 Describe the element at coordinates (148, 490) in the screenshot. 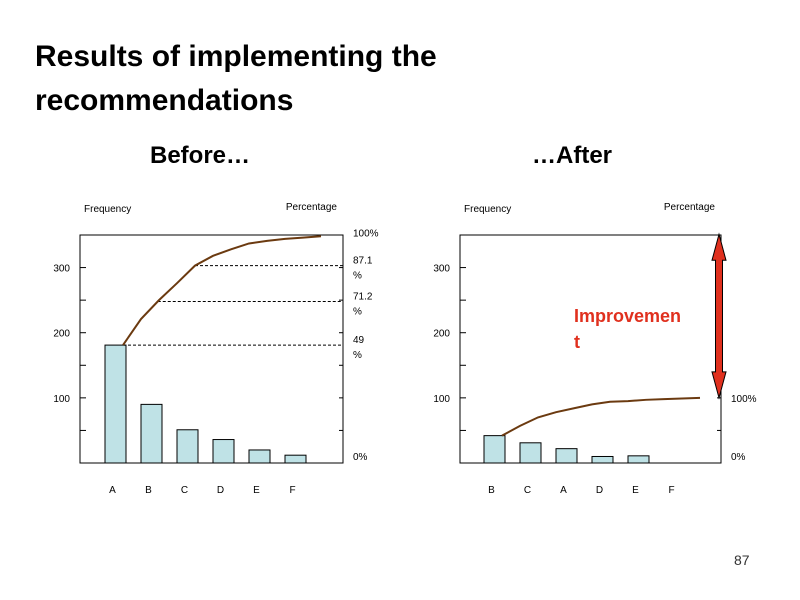

I see `before-category-label: B` at that location.